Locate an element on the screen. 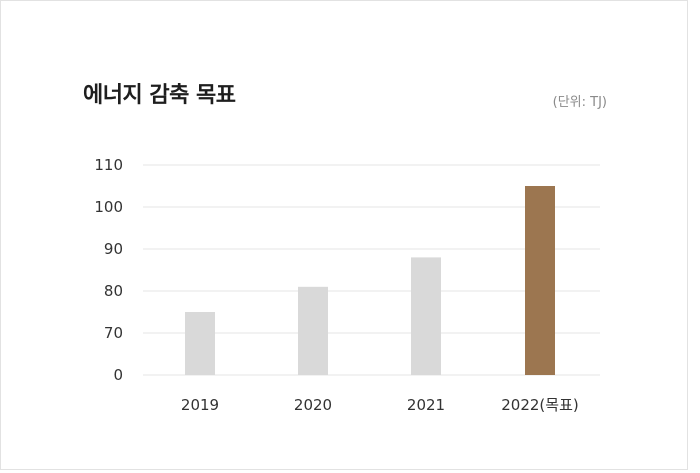 The width and height of the screenshot is (700, 473). bar-2019 is located at coordinates (200, 343).